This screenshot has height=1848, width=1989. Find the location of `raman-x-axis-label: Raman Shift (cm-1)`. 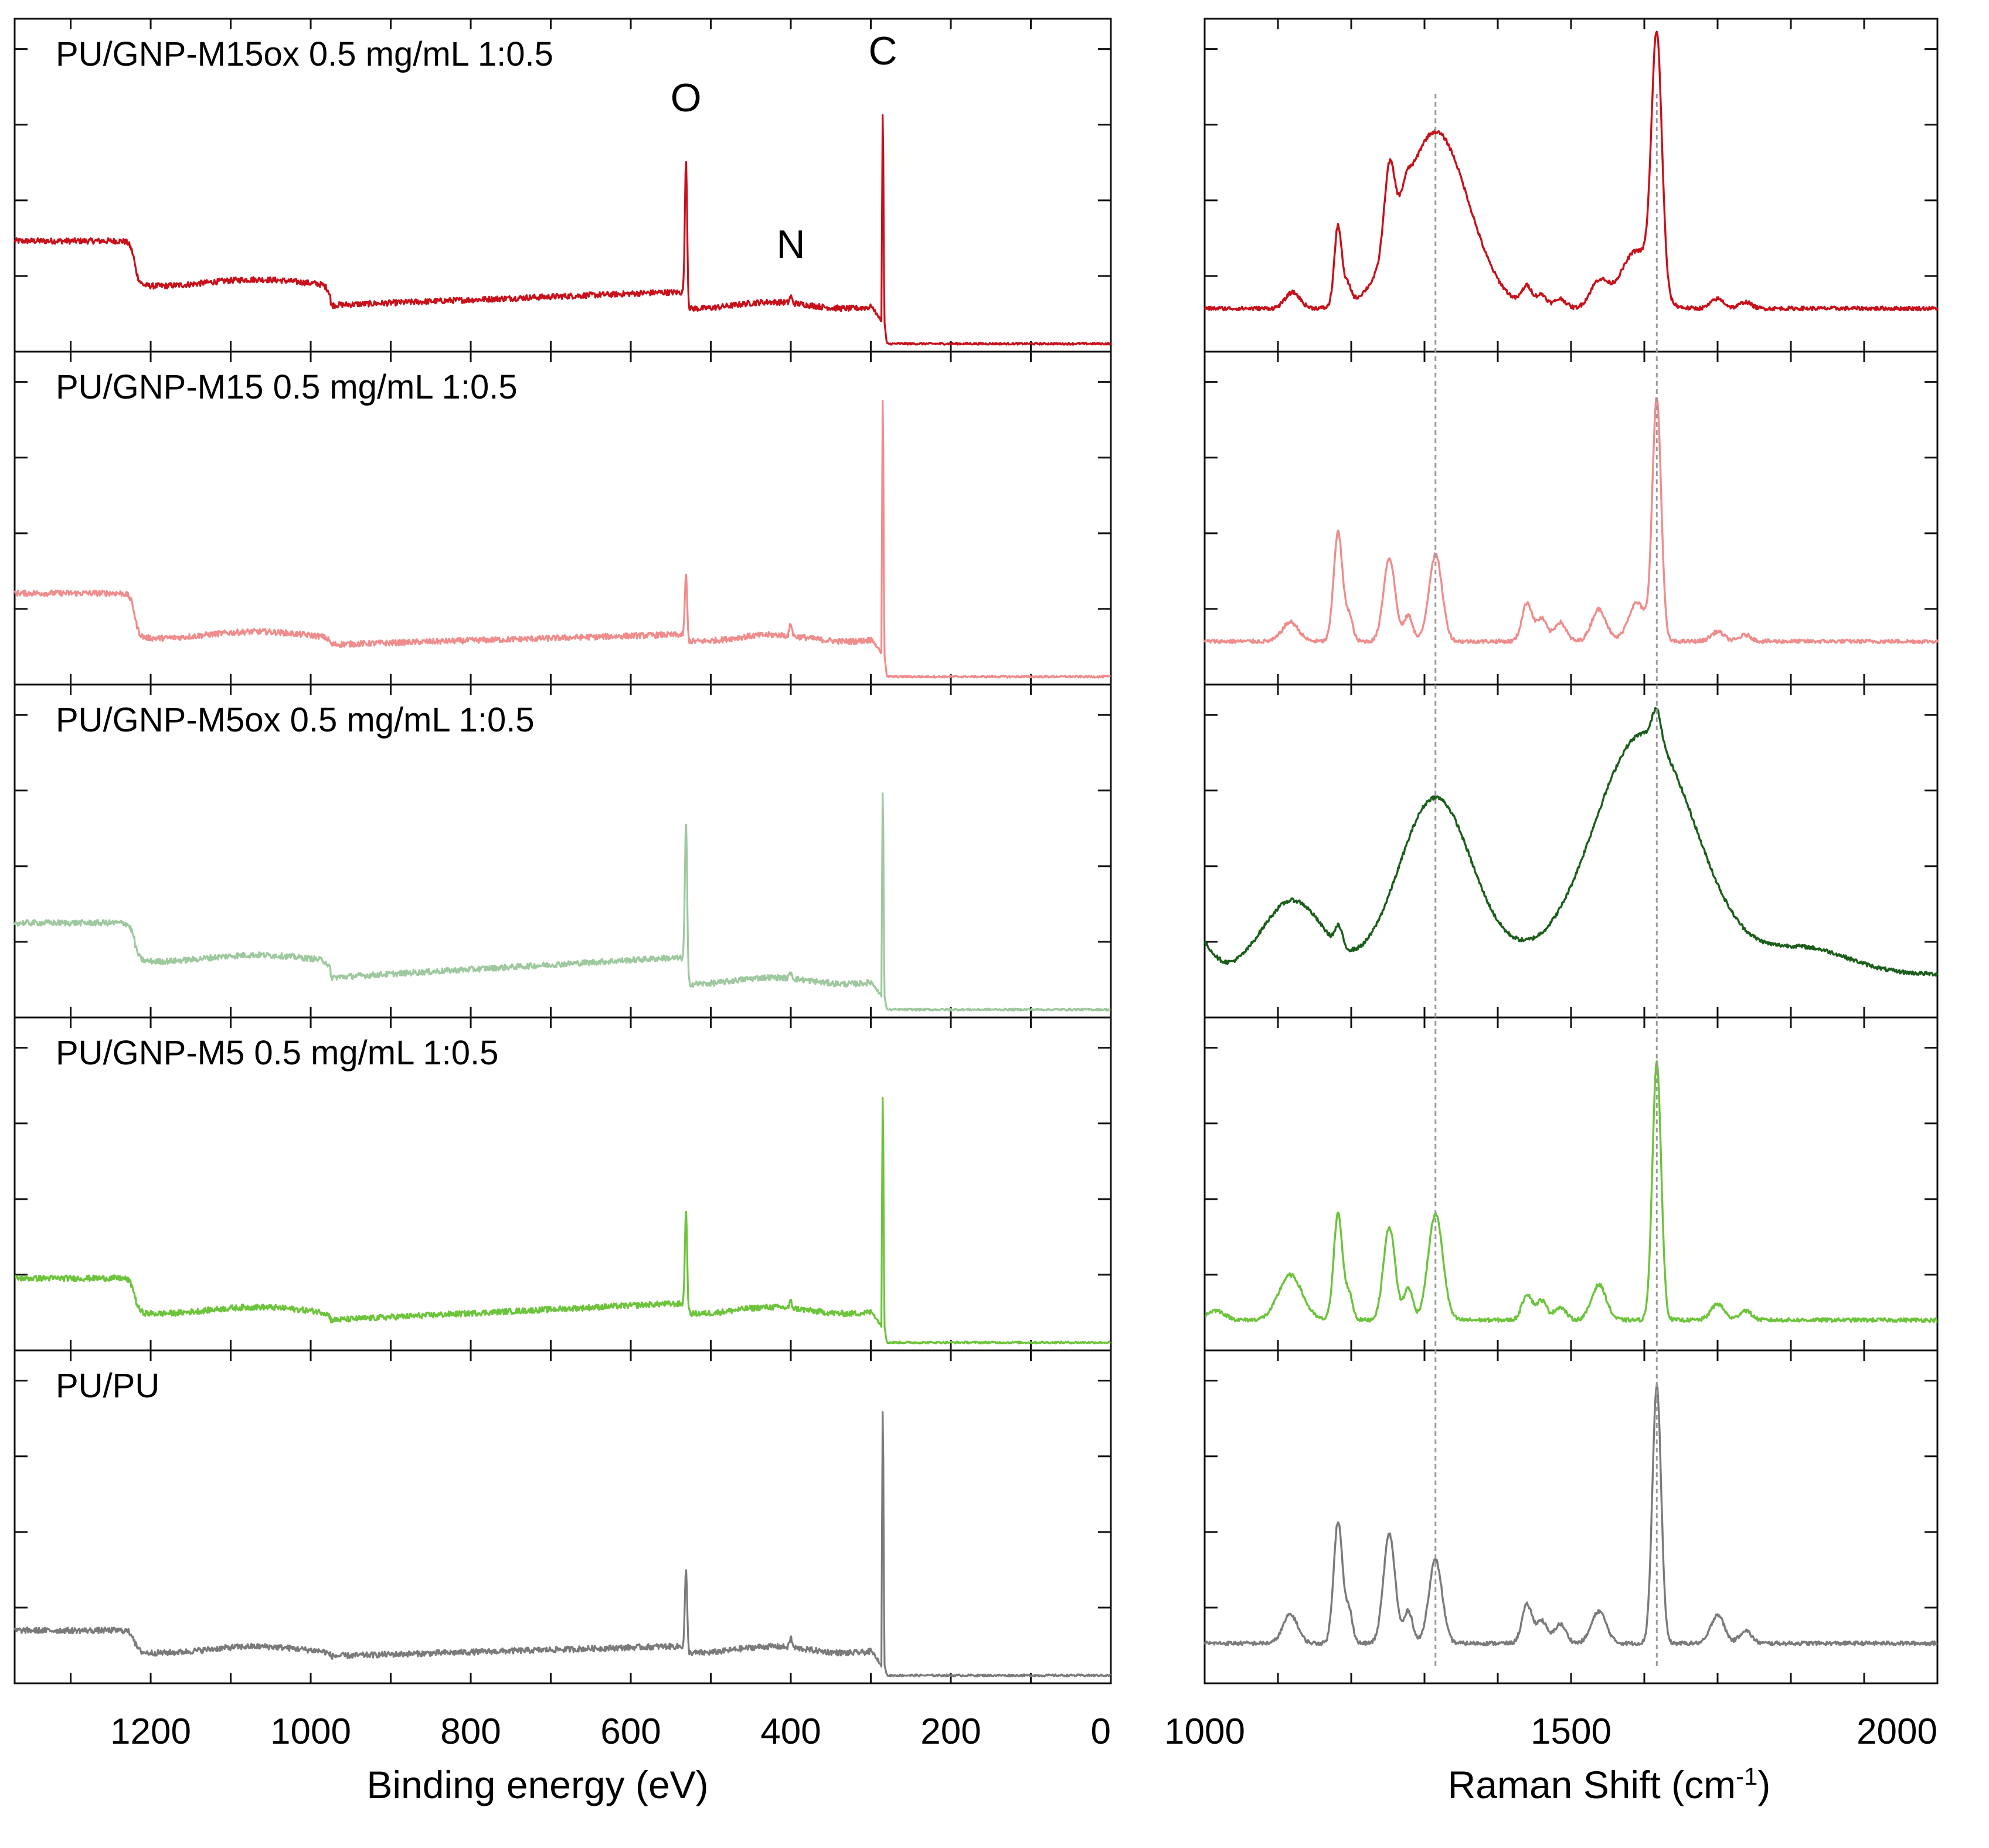

raman-x-axis-label: Raman Shift (cm-1) is located at coordinates (1609, 1784).